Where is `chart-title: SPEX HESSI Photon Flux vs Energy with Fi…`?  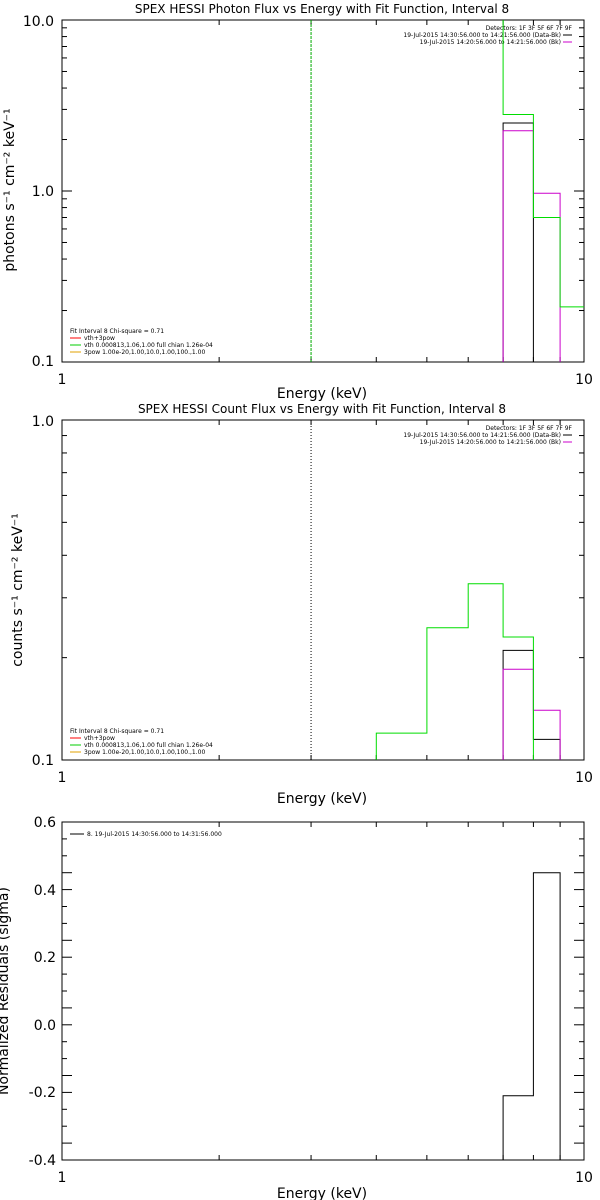
chart-title: SPEX HESSI Photon Flux vs Energy with Fi… is located at coordinates (322, 9).